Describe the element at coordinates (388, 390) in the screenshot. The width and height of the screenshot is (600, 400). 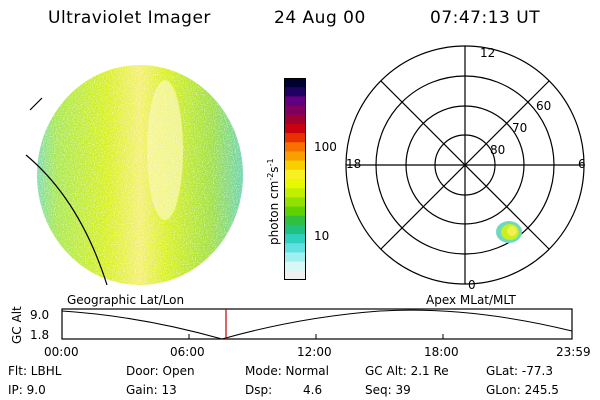
I see `info-seq: Seq: 39` at that location.